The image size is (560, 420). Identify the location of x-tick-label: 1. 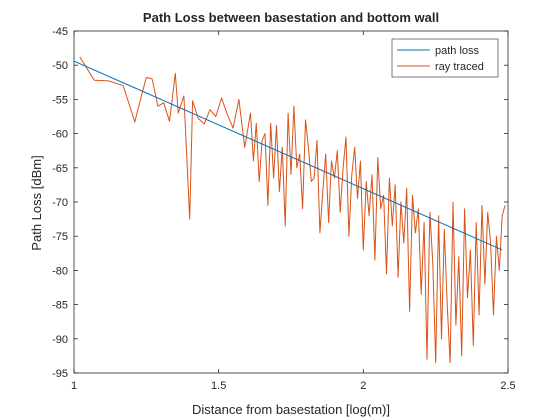
(74, 386).